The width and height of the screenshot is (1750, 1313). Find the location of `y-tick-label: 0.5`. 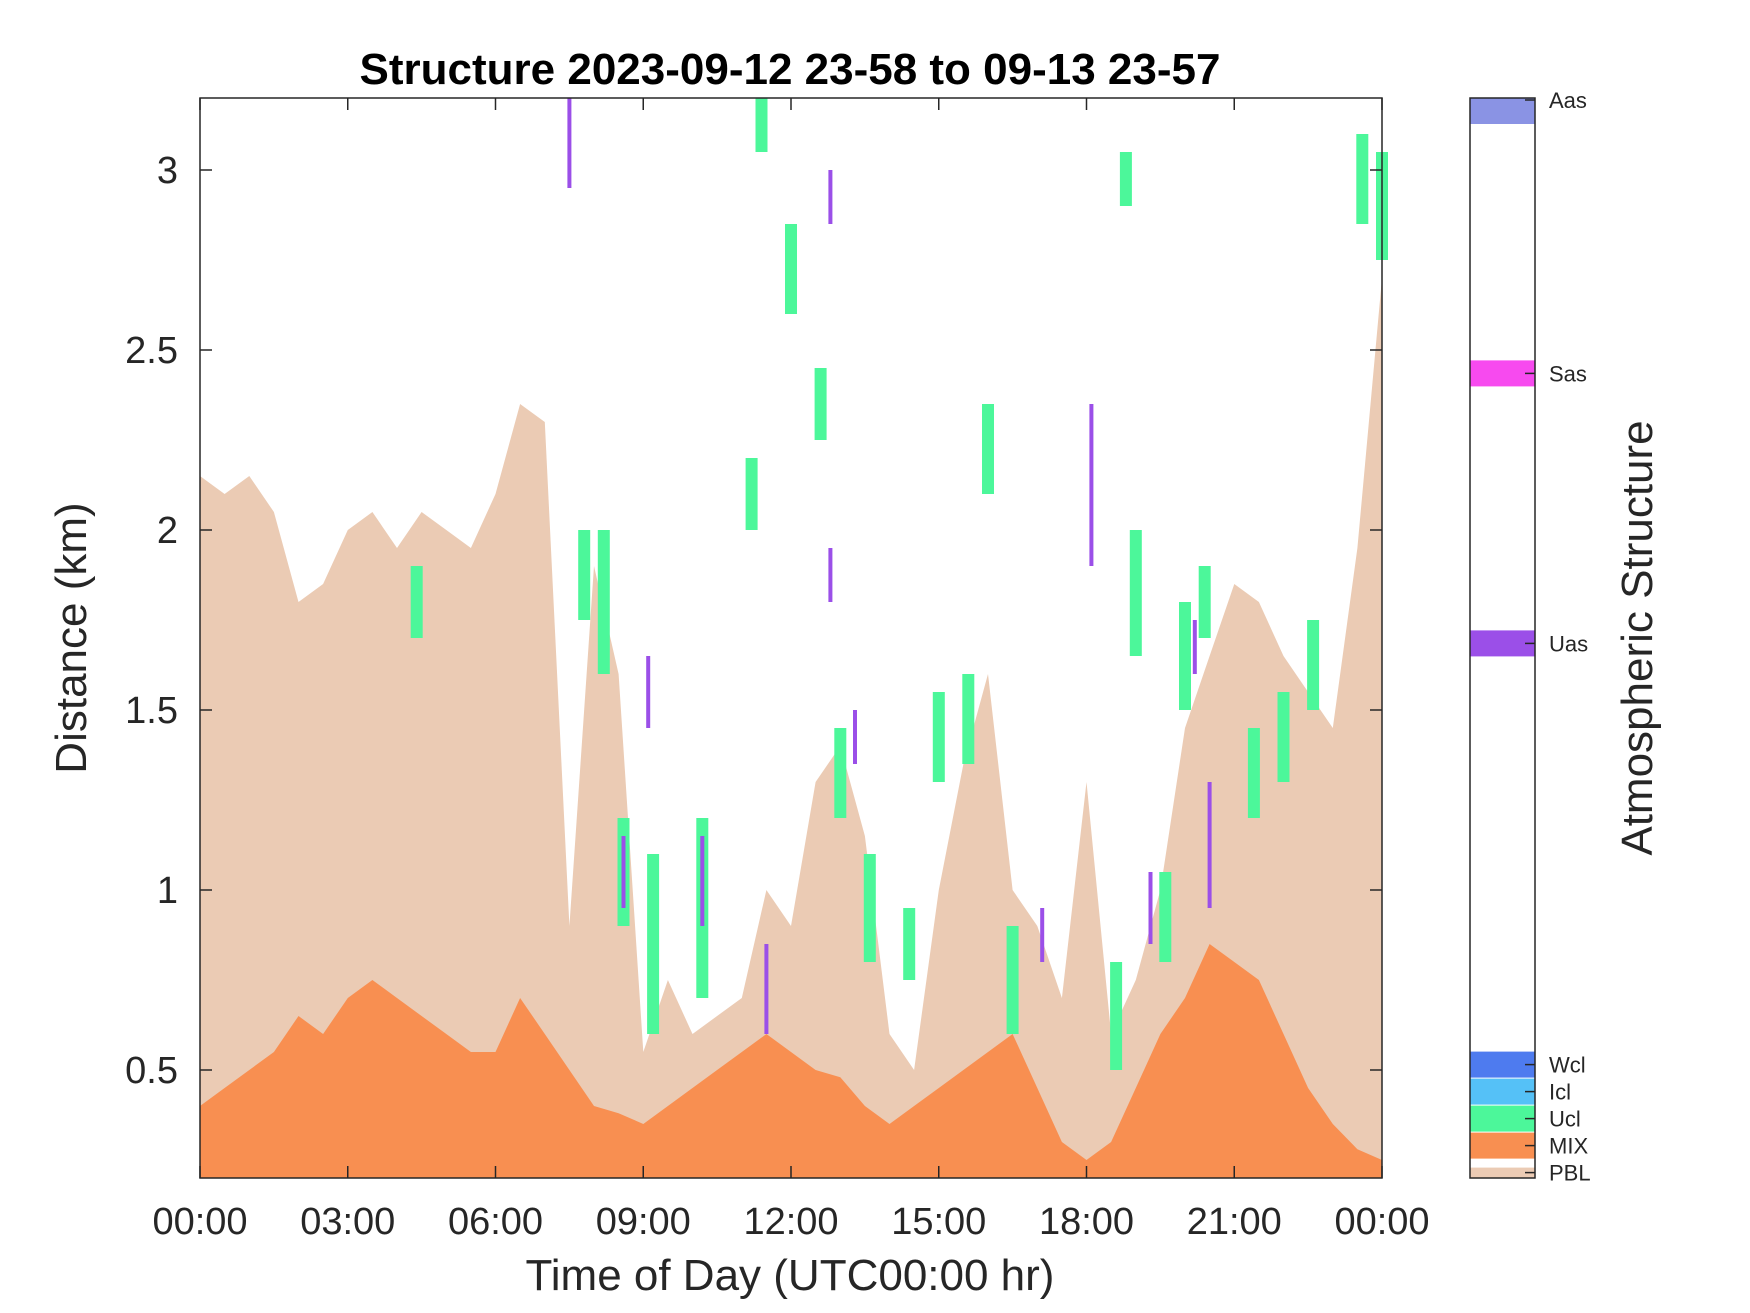

y-tick-label: 0.5 is located at coordinates (151, 1071).